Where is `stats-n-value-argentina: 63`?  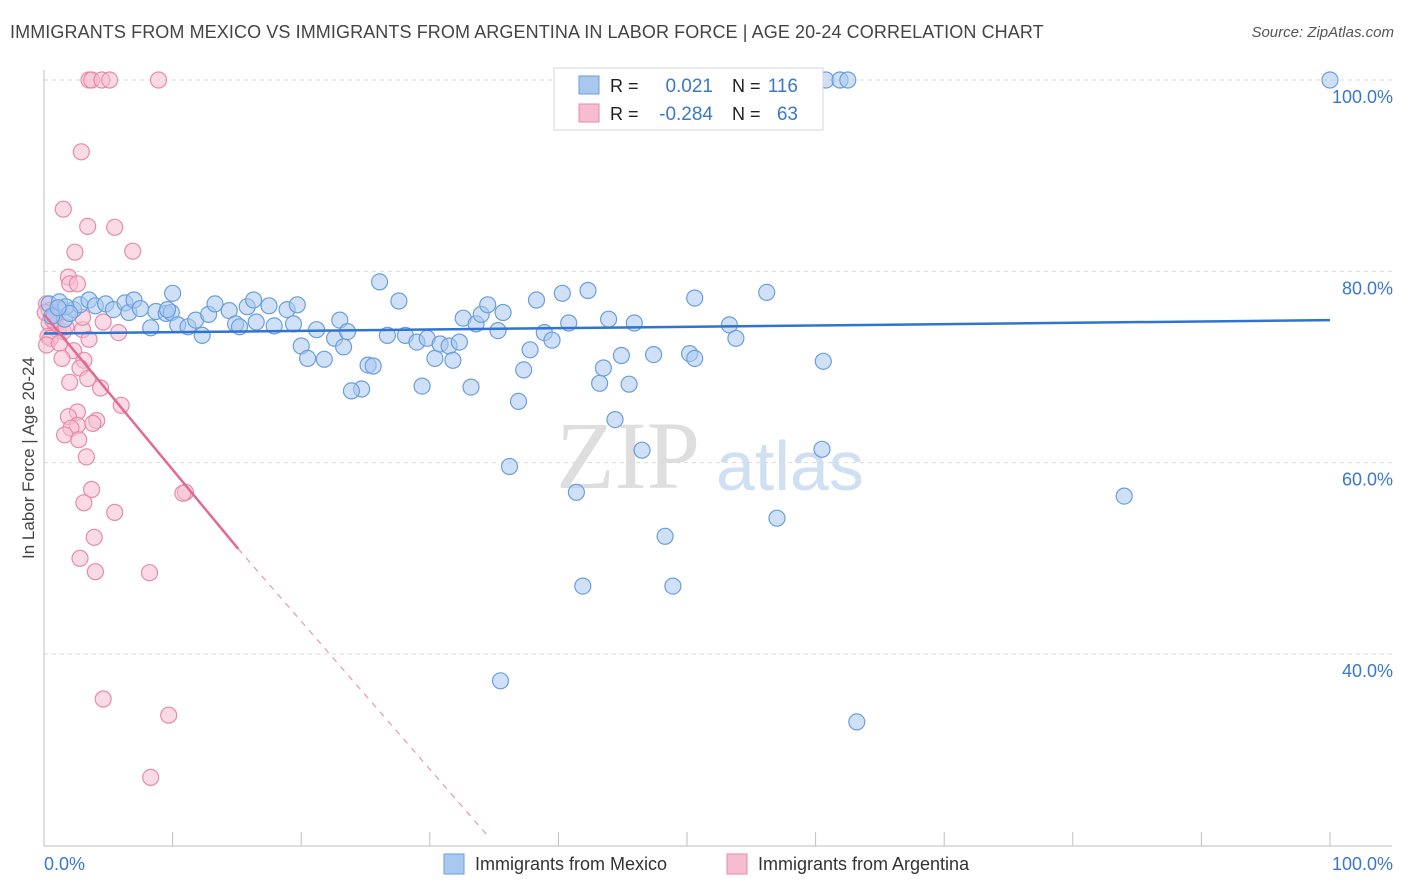 stats-n-value-argentina: 63 is located at coordinates (787, 114).